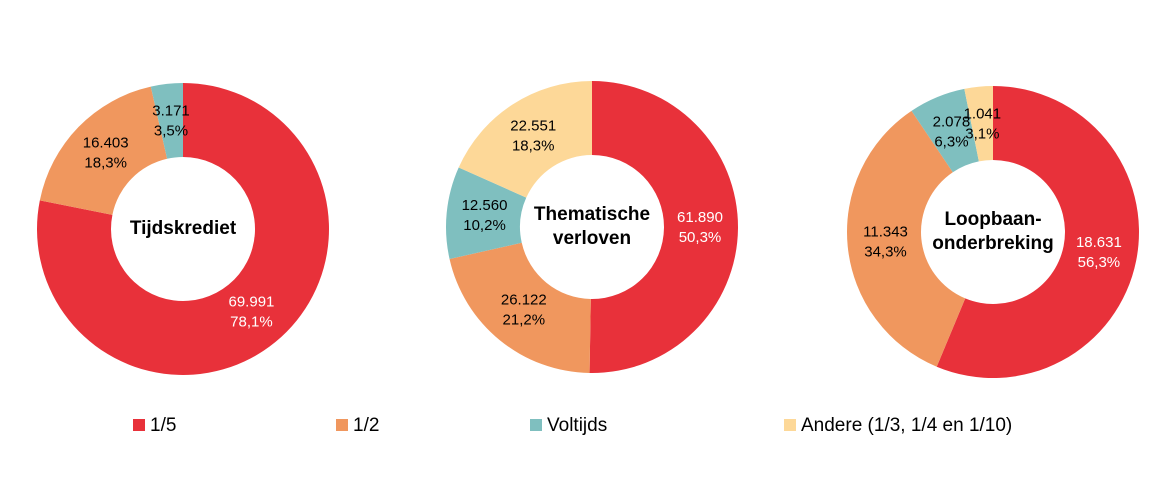  I want to click on value-label: 12.560, so click(485, 205).